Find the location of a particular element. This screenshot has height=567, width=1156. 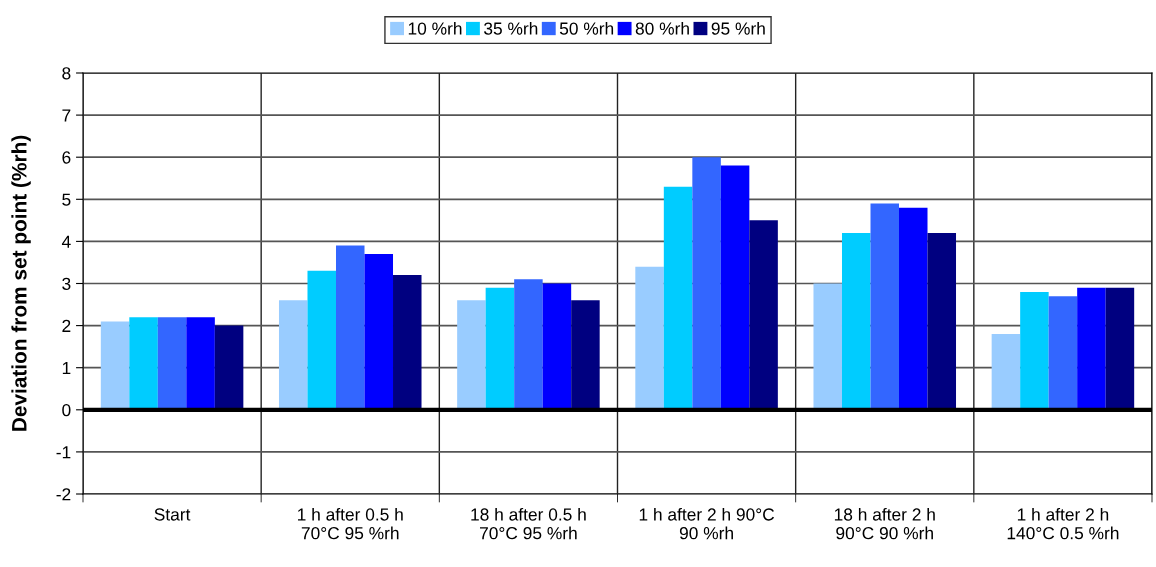

legend-label: 10 %rh is located at coordinates (435, 28).